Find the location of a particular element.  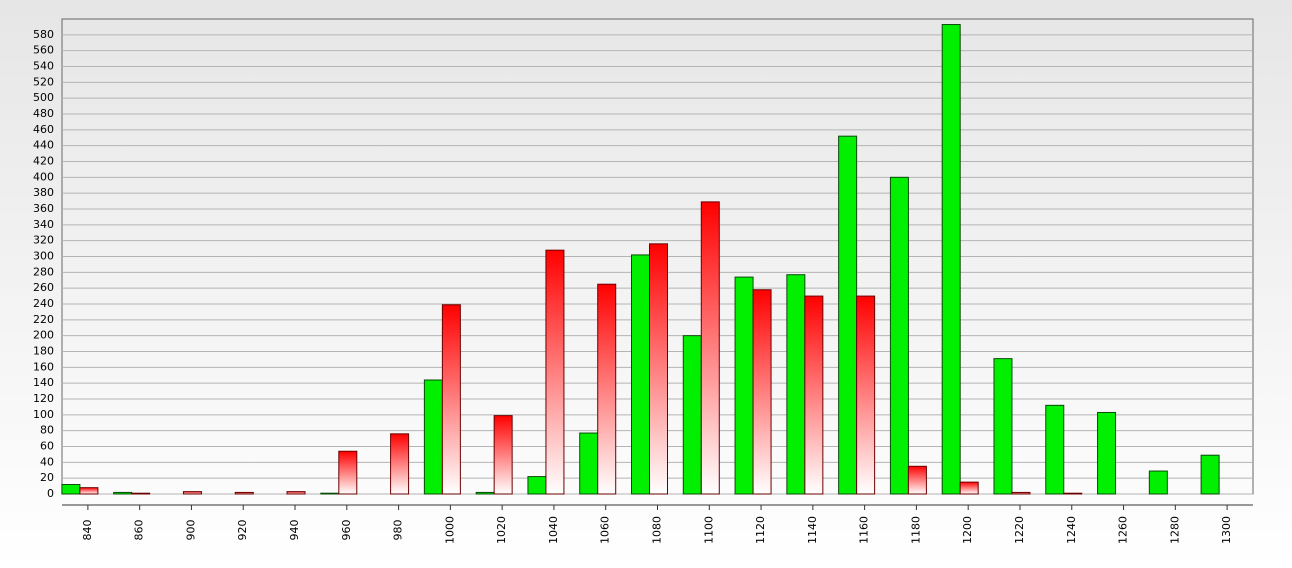

x-tick-label: 1140 is located at coordinates (812, 530).